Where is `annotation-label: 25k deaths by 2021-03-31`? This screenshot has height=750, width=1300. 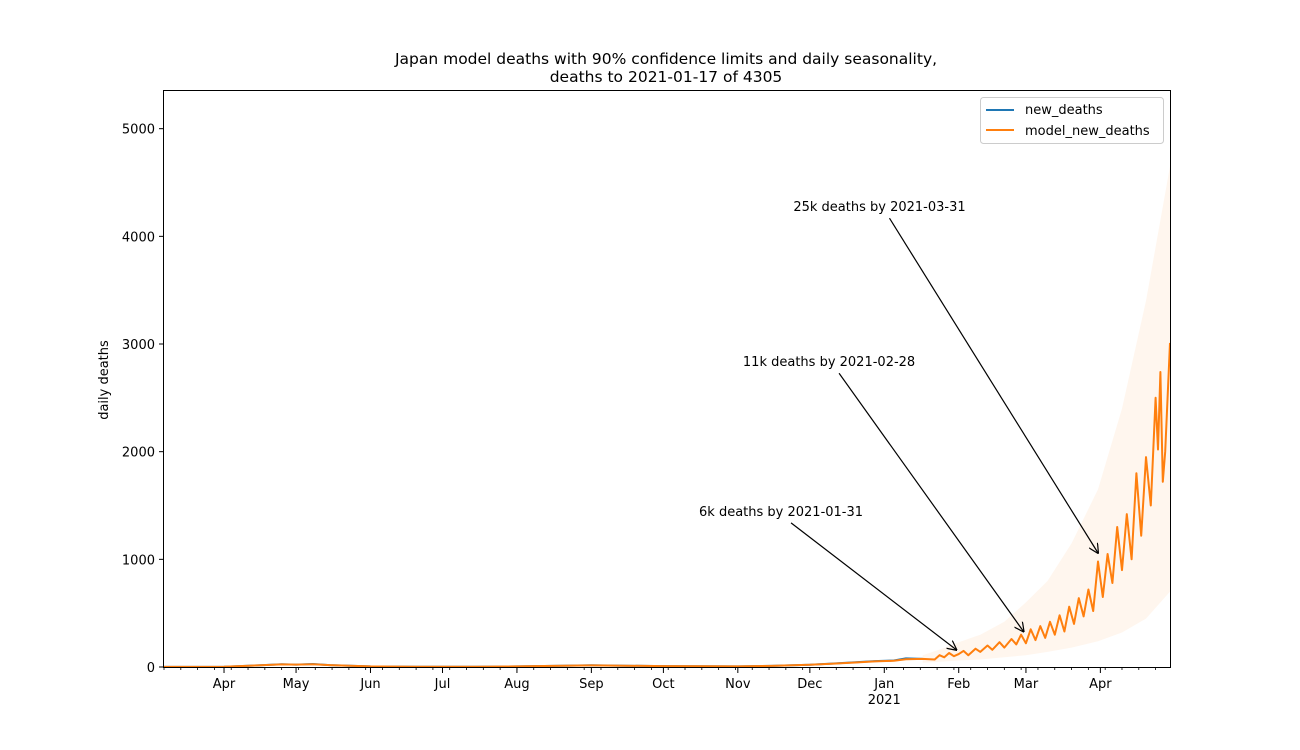 annotation-label: 25k deaths by 2021-03-31 is located at coordinates (879, 207).